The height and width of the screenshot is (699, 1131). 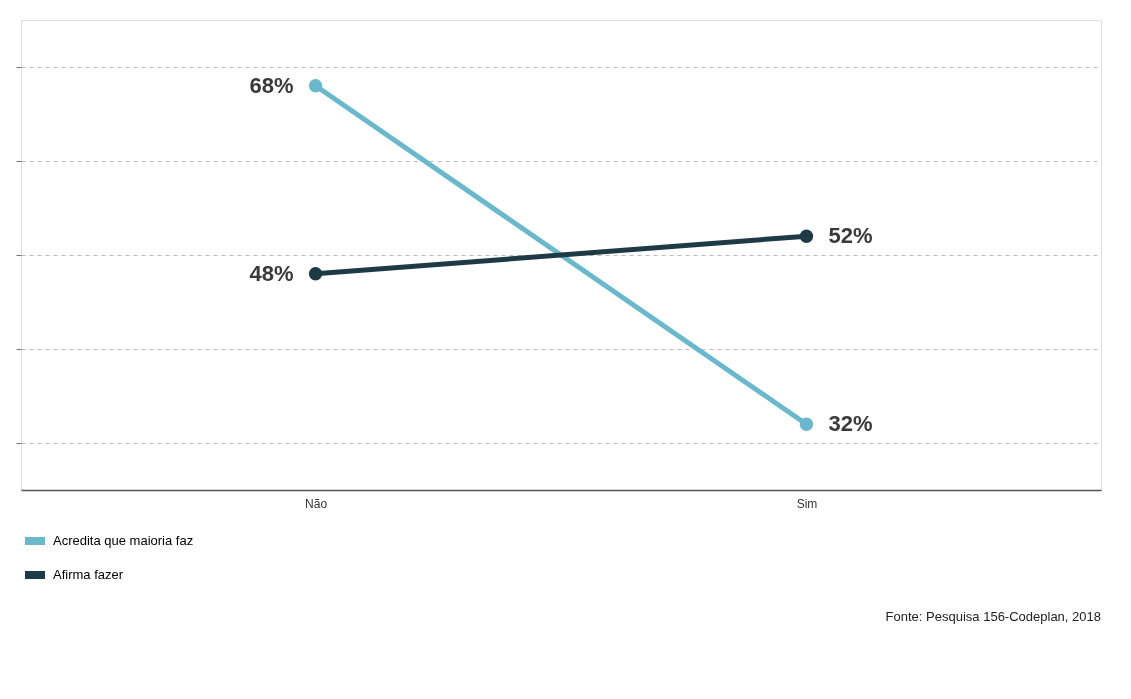 I want to click on source-note: Fonte: Pesquisa 156-Codeplan, 2018, so click(x=993, y=616).